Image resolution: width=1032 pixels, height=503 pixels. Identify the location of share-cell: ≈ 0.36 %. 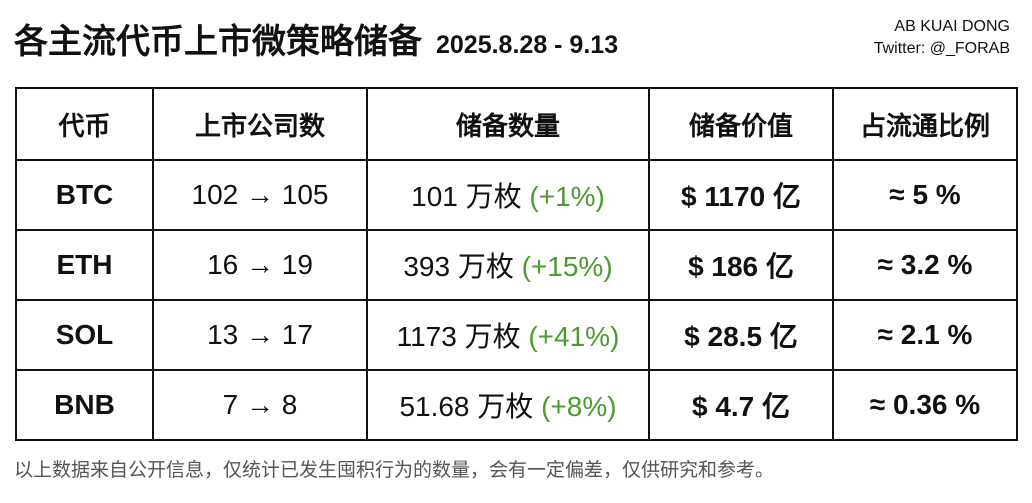
(925, 405).